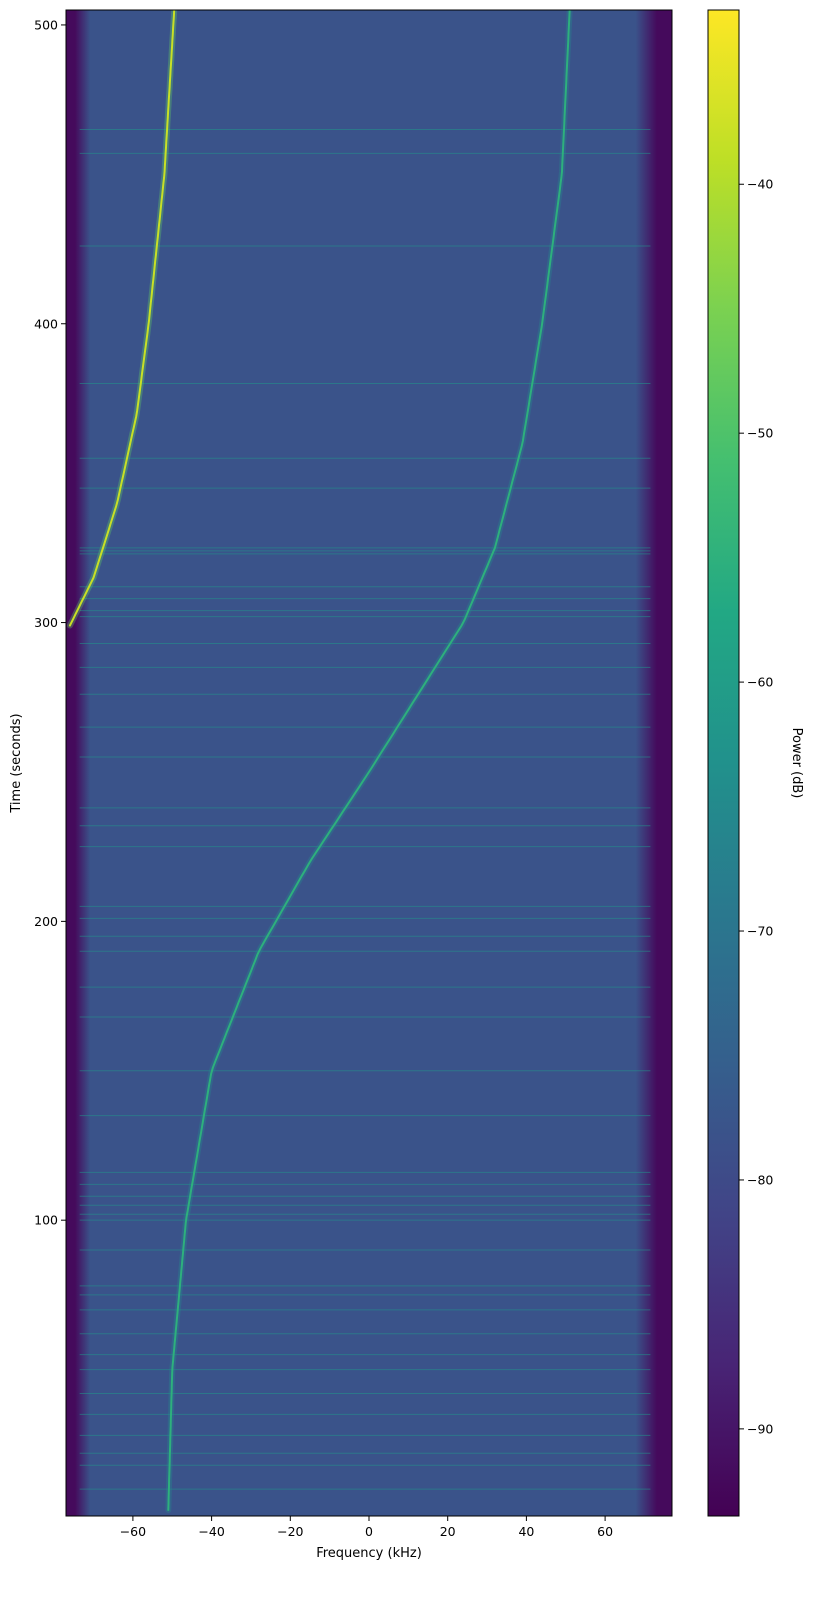 The height and width of the screenshot is (1603, 823). I want to click on colorbar-tick-label: −90, so click(760, 1428).